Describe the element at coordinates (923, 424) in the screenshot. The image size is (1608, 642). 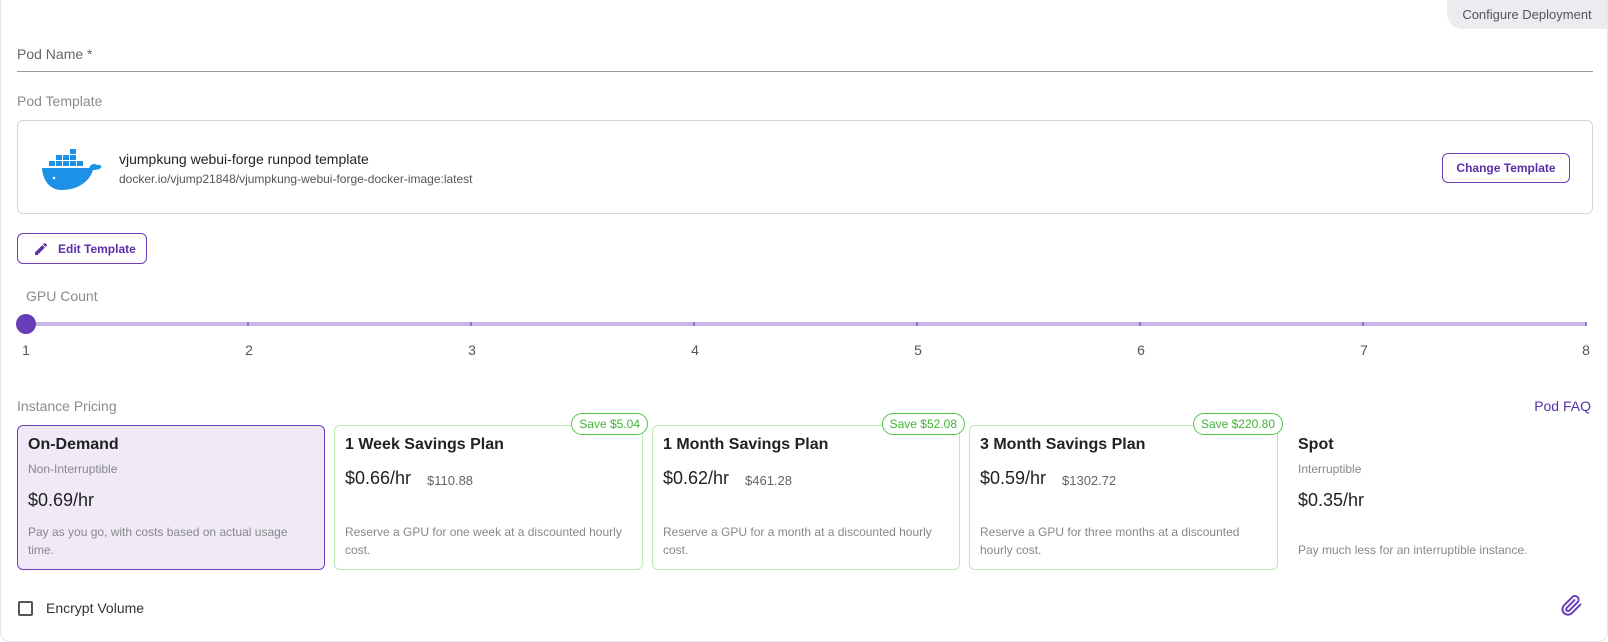
I see `save-badge: Save $52.08` at that location.